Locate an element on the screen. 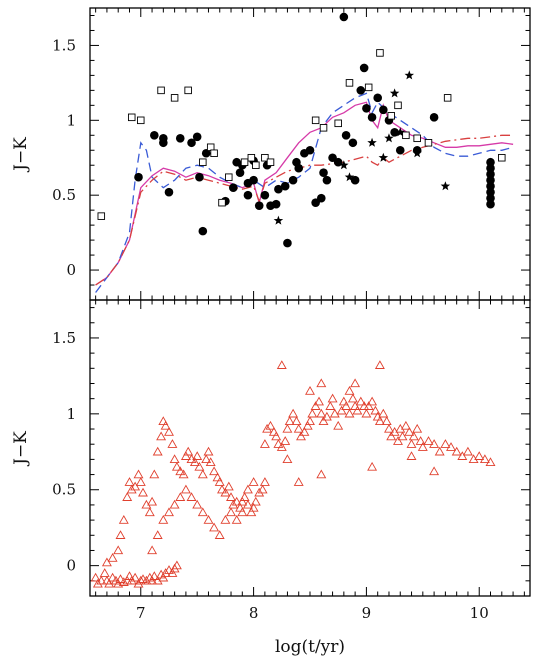 The height and width of the screenshot is (667, 560). y-tick-label: 1 is located at coordinates (71, 120).